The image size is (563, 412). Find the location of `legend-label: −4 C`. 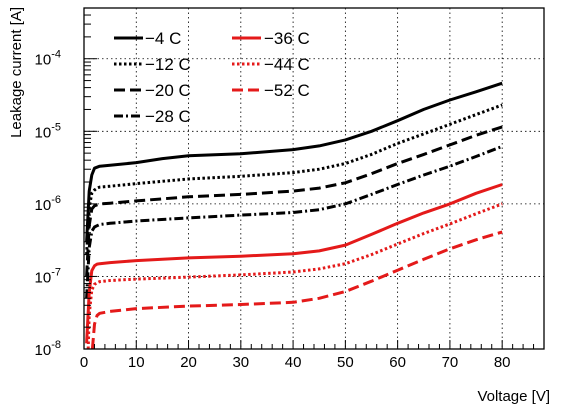

legend-label: −4 C is located at coordinates (163, 38).